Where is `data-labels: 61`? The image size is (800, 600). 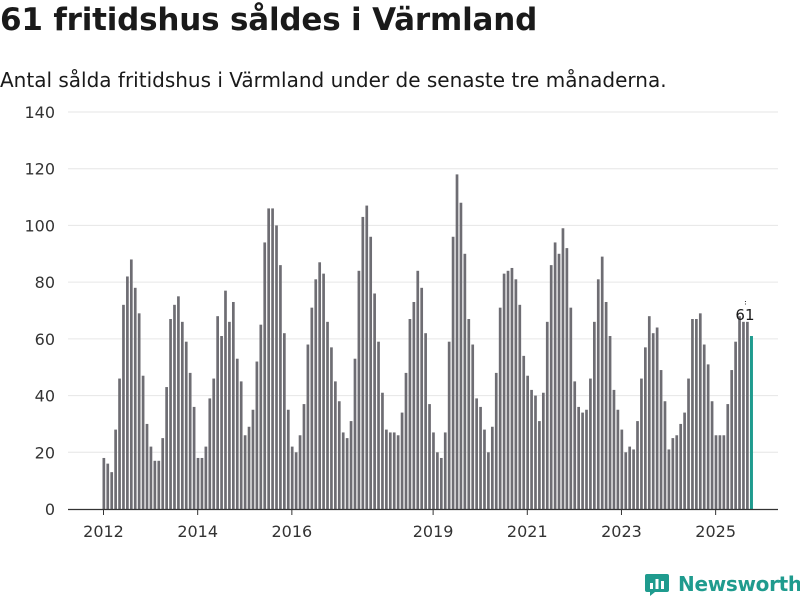 data-labels: 61 is located at coordinates (745, 312).